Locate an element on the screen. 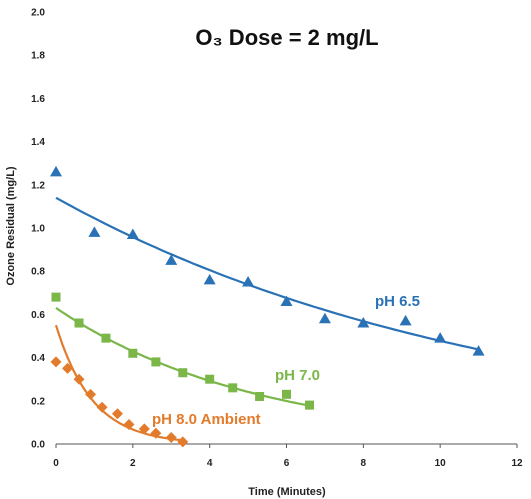 The width and height of the screenshot is (531, 499). y-tick-label: 0.4 is located at coordinates (38, 358).